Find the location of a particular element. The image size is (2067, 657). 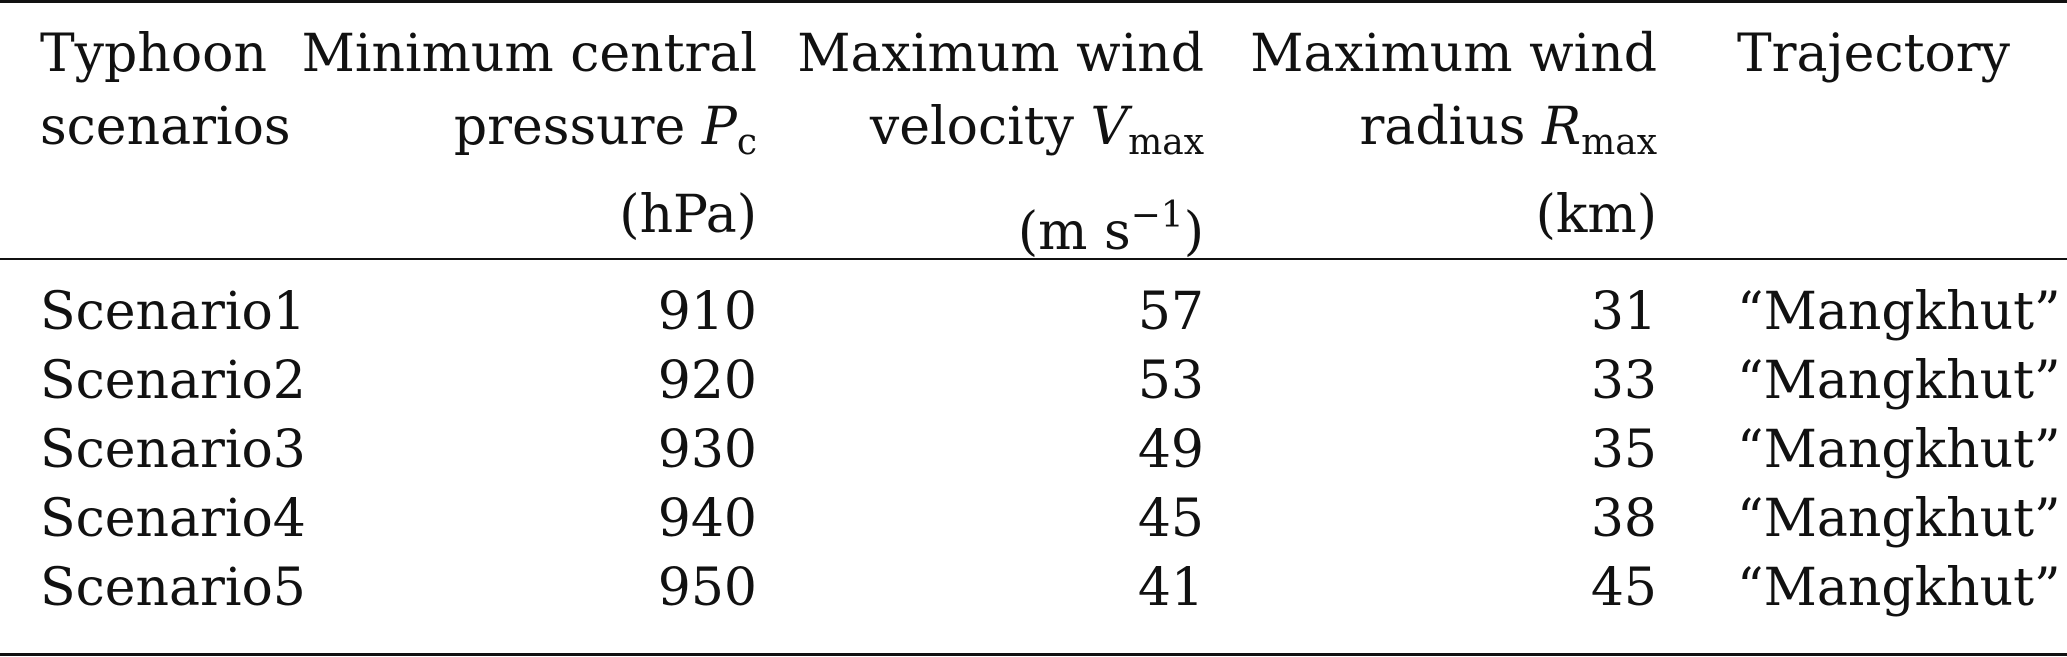

header-col4-symbol: R is located at coordinates (1561, 127).